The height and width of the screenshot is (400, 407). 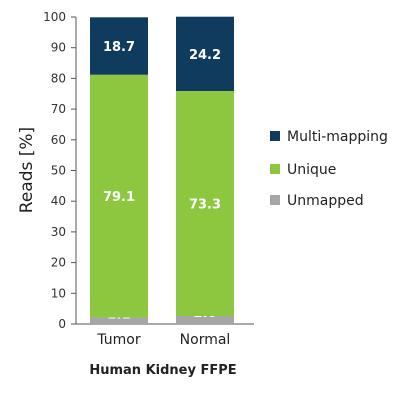 I want to click on legend-label: Multi-mapping, so click(x=337, y=137).